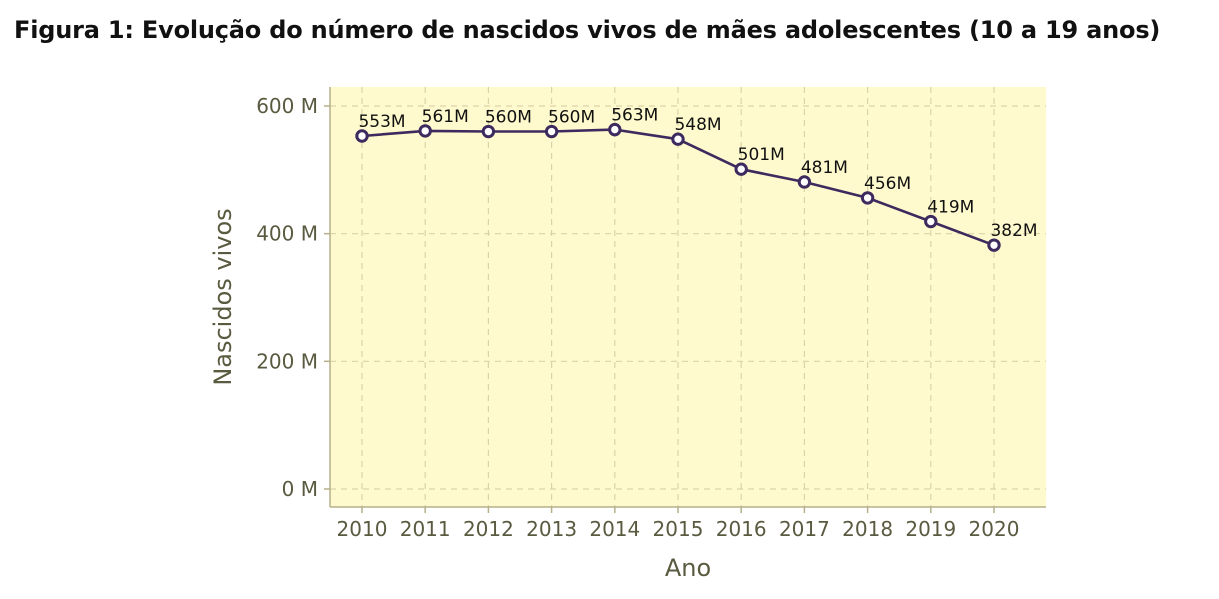 This screenshot has height=599, width=1219. I want to click on x-tick-label: 2020, so click(994, 529).